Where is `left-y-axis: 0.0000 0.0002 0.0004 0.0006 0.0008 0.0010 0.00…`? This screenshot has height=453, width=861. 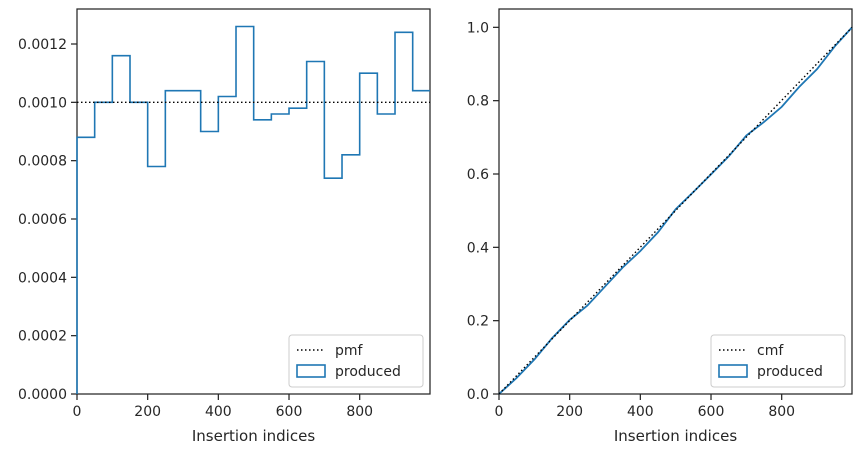
left-y-axis: 0.0000 0.0002 0.0004 0.0006 0.0008 0.0010 0.00… is located at coordinates (47, 220).